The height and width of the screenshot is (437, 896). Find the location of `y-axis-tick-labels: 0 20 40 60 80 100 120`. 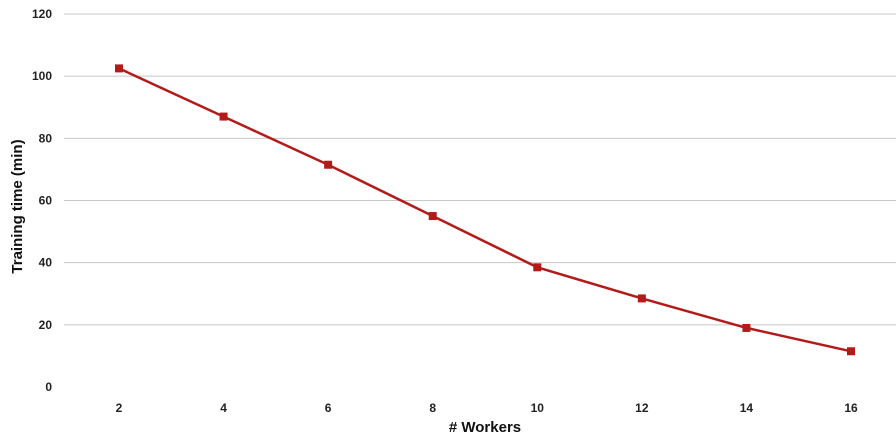

y-axis-tick-labels: 0 20 40 60 80 100 120 is located at coordinates (42, 200).